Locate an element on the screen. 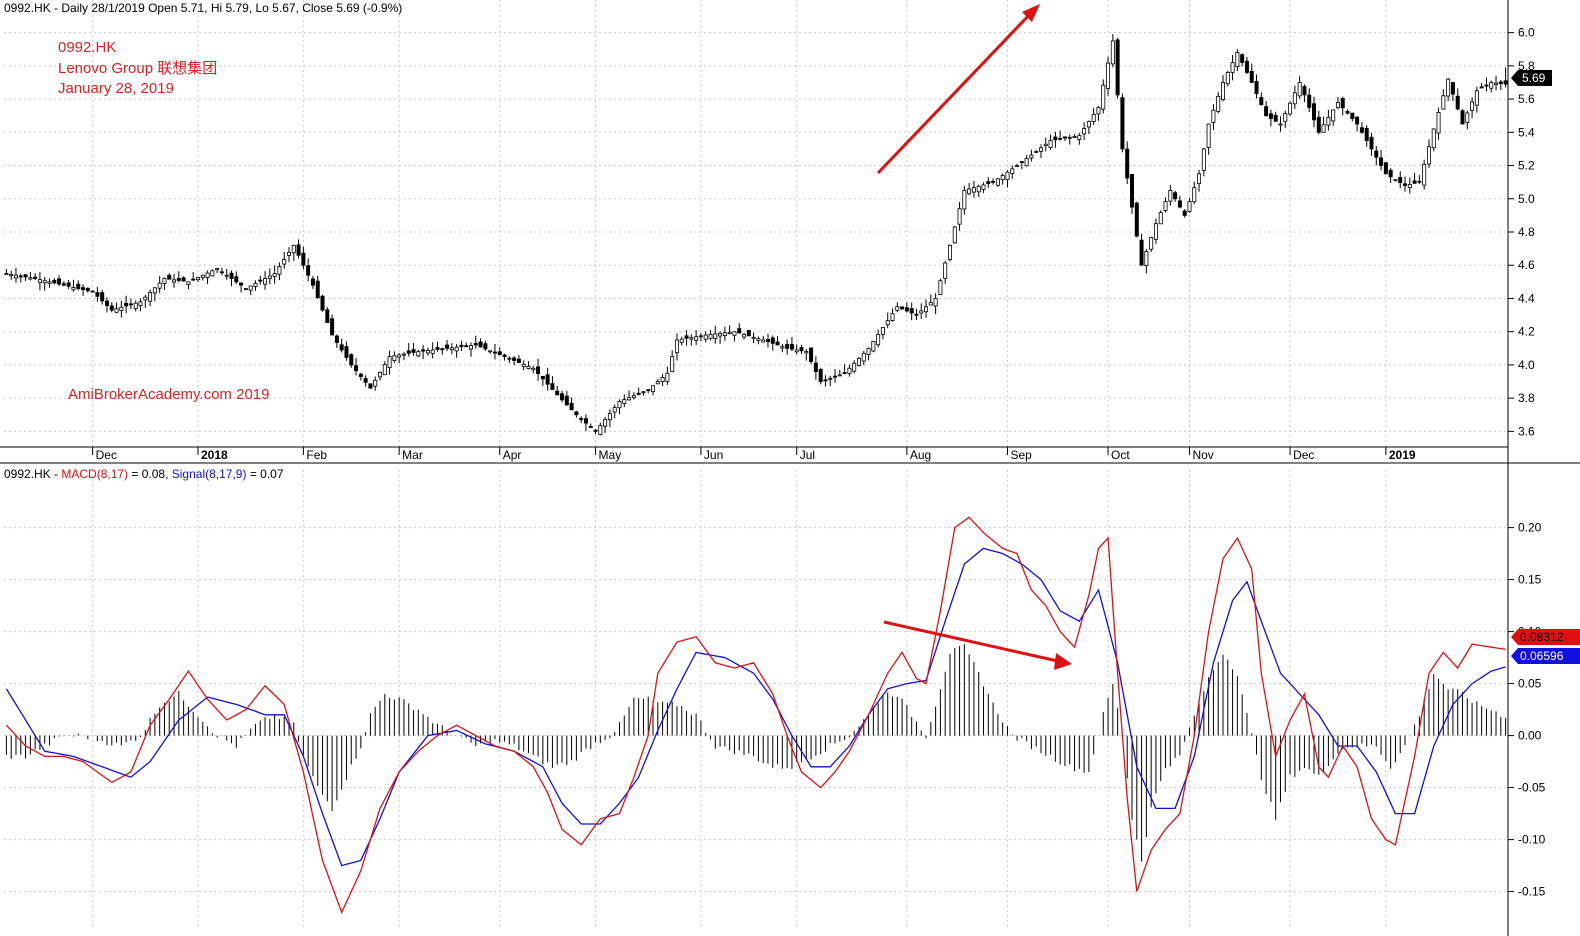  price-tick-label: 5.6 is located at coordinates (1526, 99).